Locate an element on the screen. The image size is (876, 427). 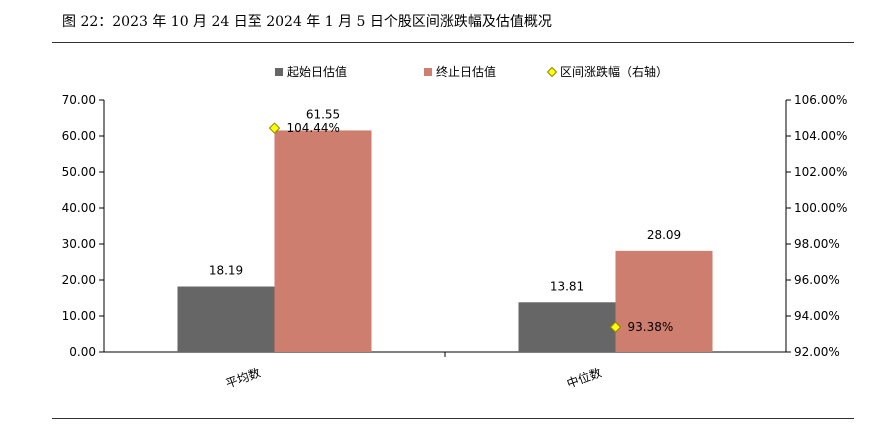
left-axis-tick-label: 40.00 is located at coordinates (79, 208).